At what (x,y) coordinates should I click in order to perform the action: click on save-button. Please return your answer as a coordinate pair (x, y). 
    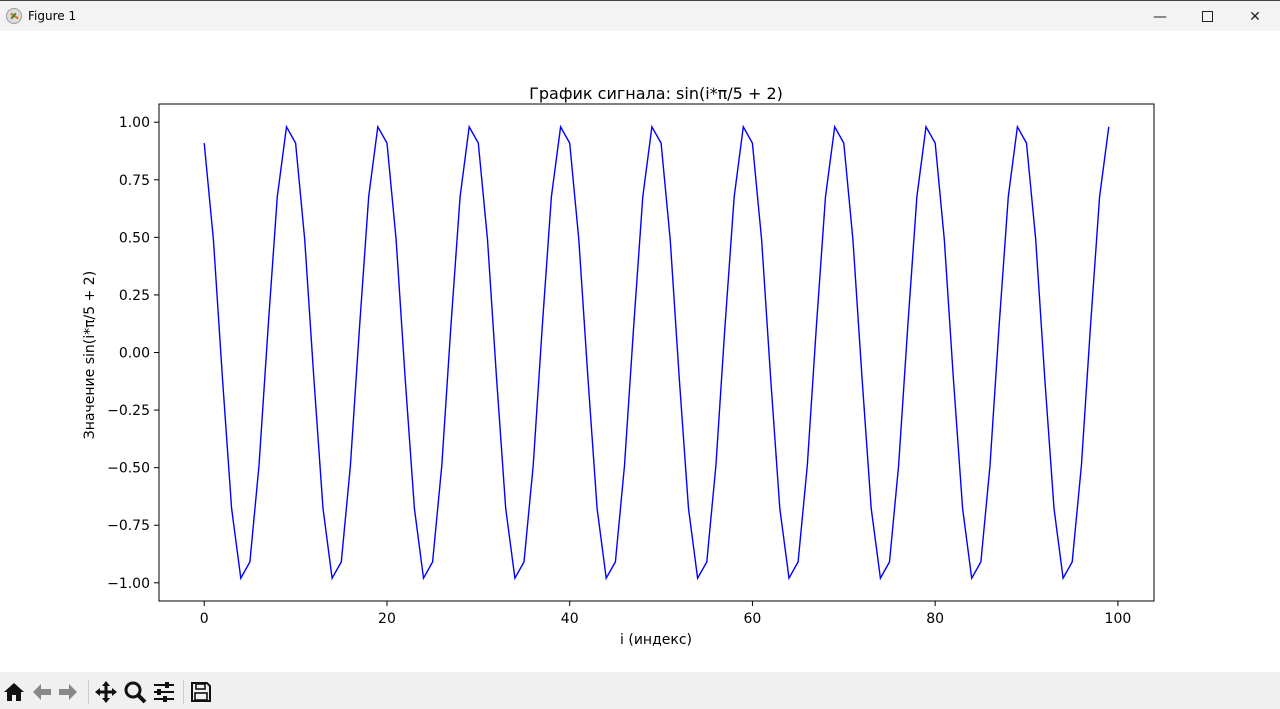
    Looking at the image, I should click on (201, 692).